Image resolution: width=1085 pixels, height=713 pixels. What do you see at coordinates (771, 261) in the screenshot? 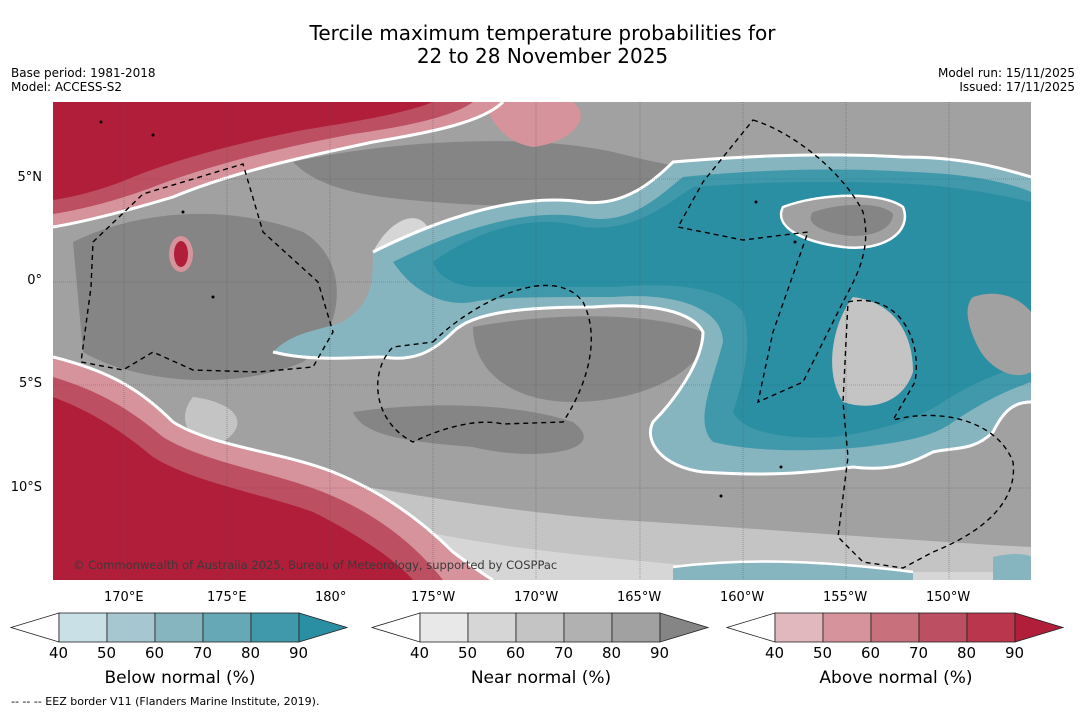
I see `eez-border-east` at bounding box center [771, 261].